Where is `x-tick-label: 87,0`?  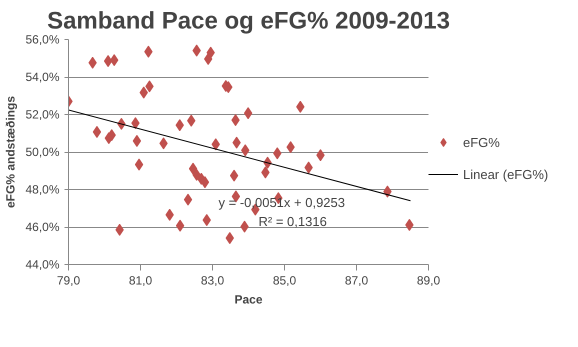
x-tick-label: 87,0 is located at coordinates (356, 281).